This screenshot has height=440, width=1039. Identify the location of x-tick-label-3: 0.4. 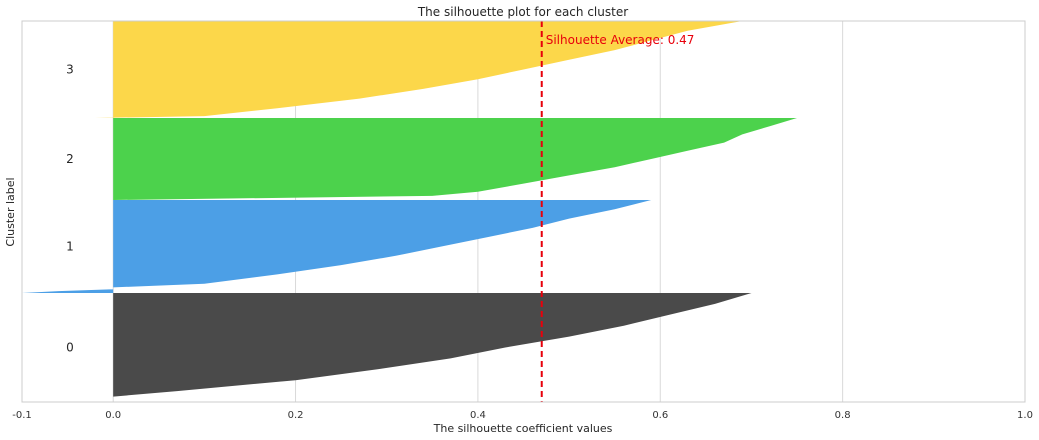
(478, 415).